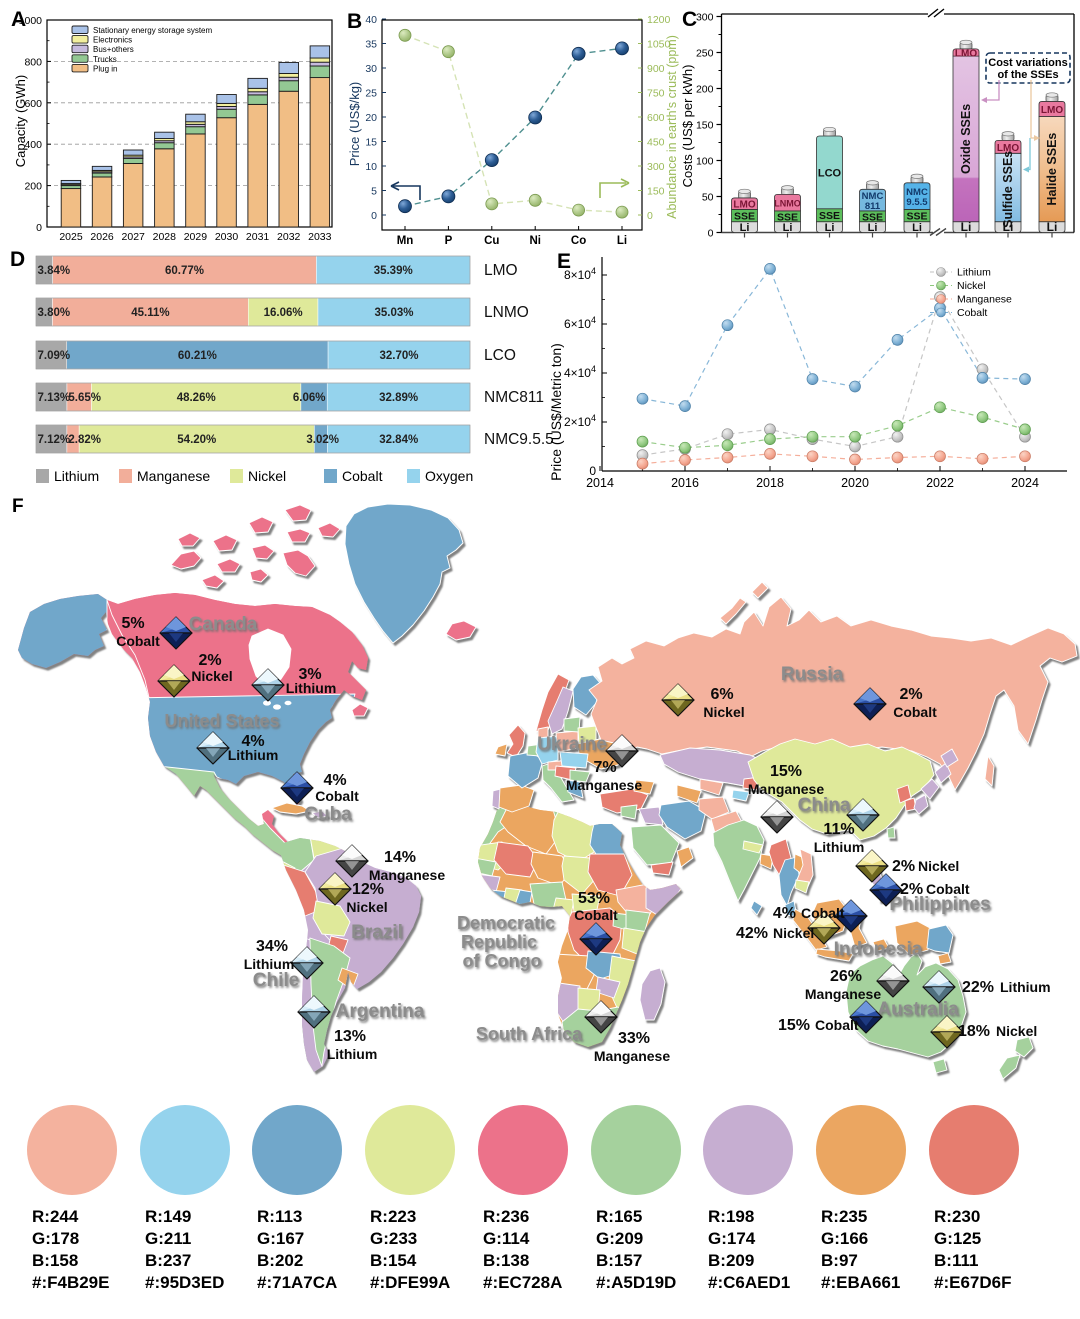 The width and height of the screenshot is (1080, 1319). What do you see at coordinates (636, 1282) in the screenshot?
I see `svg-text: #:A5D19D` at bounding box center [636, 1282].